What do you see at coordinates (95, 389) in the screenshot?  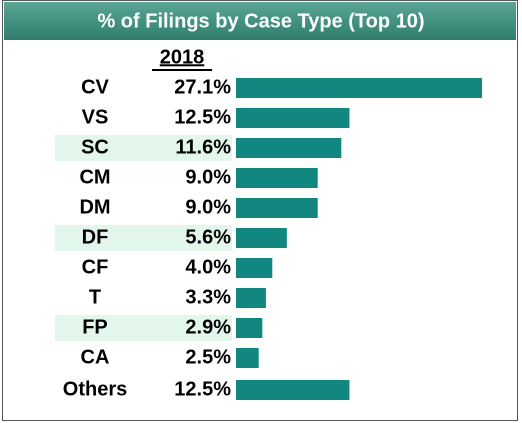 I see `category-label: Others` at bounding box center [95, 389].